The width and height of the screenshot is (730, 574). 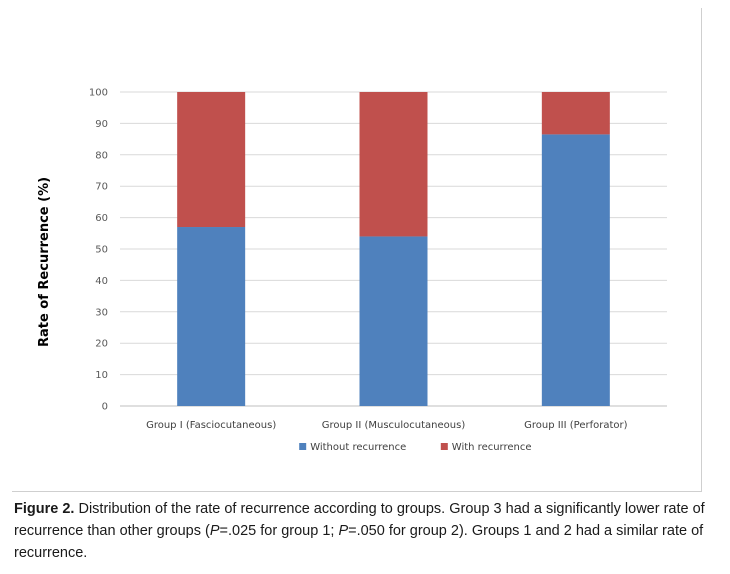 I want to click on x-category-label: Group III (Perforator), so click(x=576, y=425).